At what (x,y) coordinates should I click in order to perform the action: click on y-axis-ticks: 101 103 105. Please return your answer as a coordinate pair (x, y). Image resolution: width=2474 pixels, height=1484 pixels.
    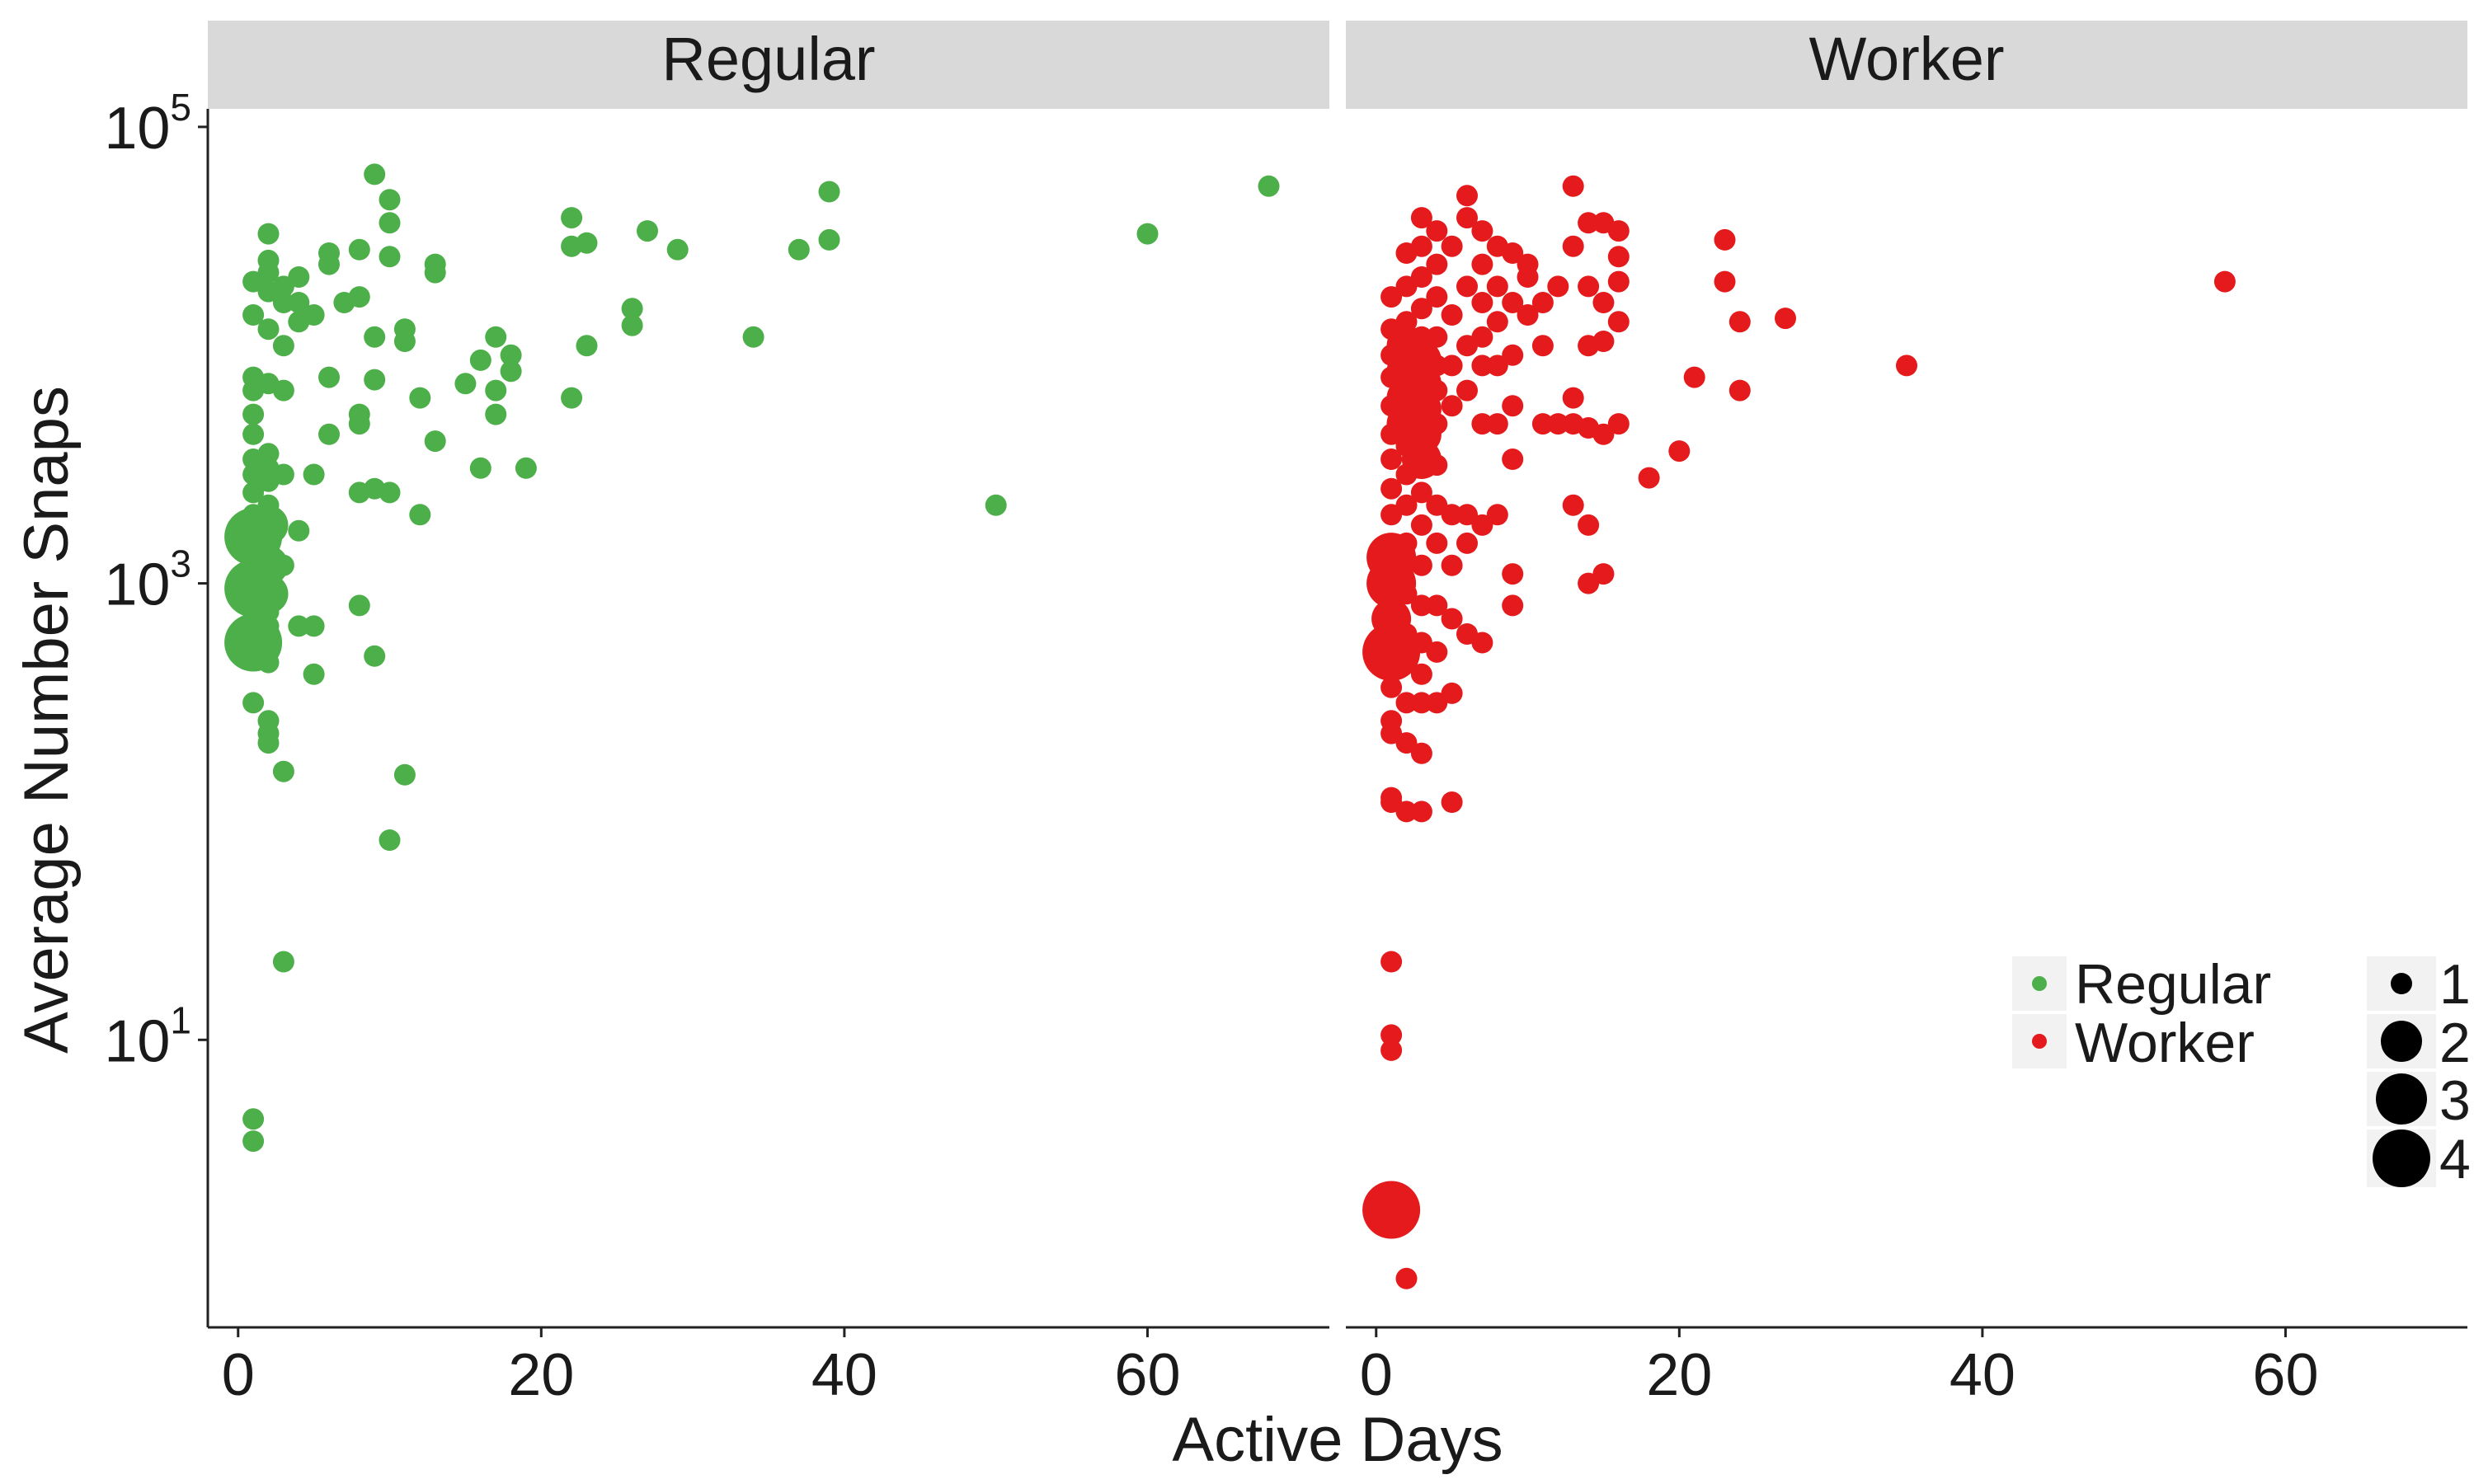
    Looking at the image, I should click on (156, 580).